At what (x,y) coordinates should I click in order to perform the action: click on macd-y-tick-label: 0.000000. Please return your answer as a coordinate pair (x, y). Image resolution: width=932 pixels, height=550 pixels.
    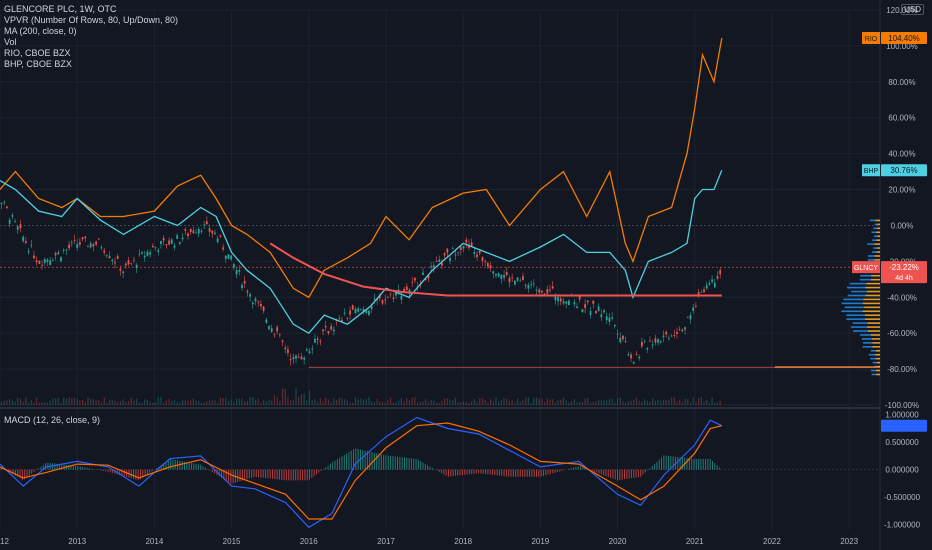
    Looking at the image, I should click on (902, 470).